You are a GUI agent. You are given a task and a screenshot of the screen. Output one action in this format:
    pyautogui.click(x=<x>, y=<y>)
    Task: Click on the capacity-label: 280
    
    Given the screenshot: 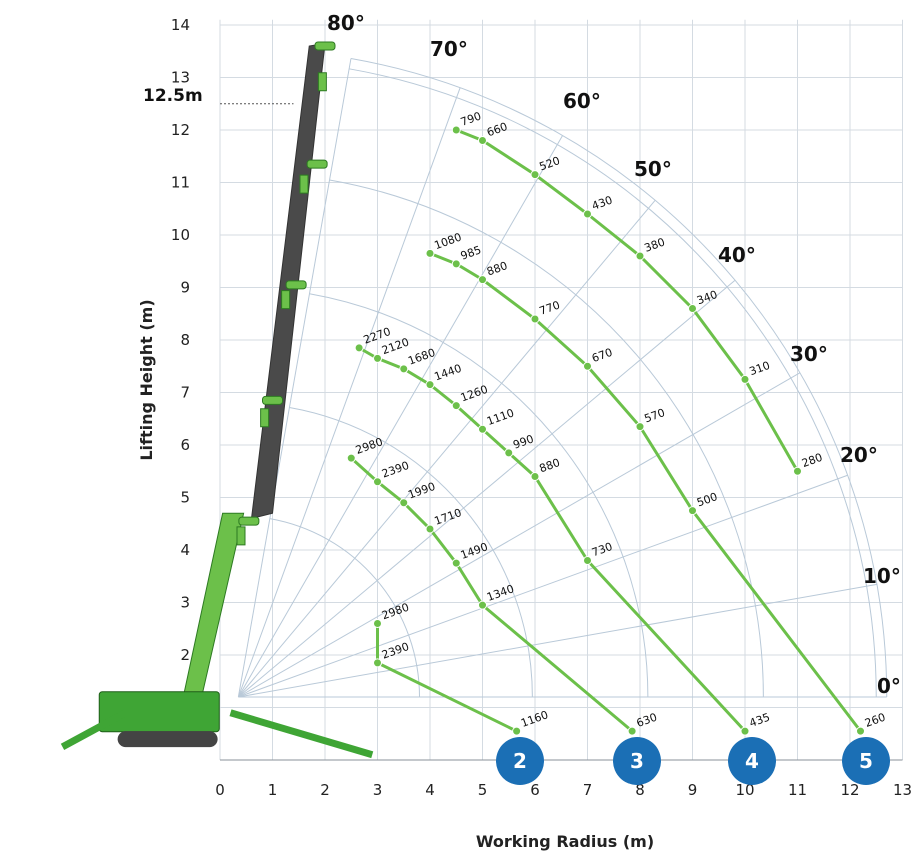 What is the action you would take?
    pyautogui.click(x=812, y=460)
    